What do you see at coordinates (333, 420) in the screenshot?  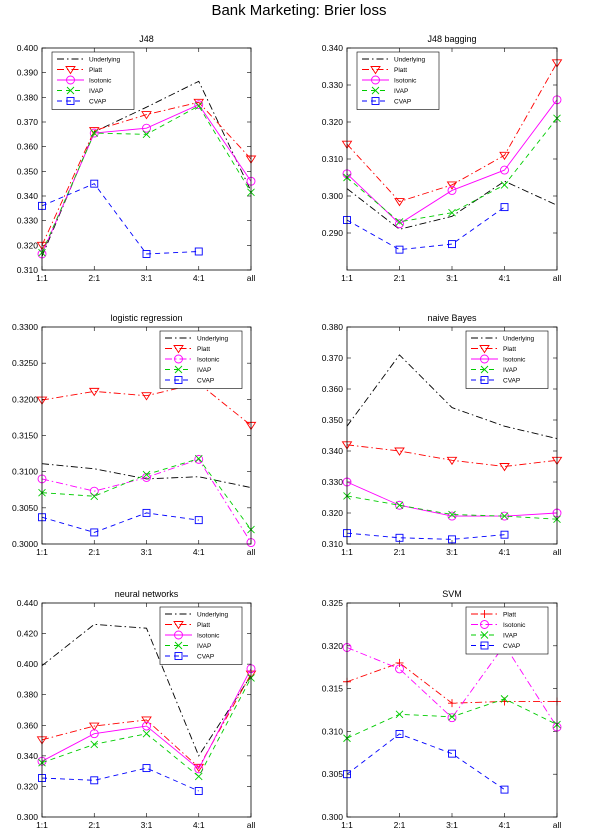 I see `y-tick-label: 0.350` at bounding box center [333, 420].